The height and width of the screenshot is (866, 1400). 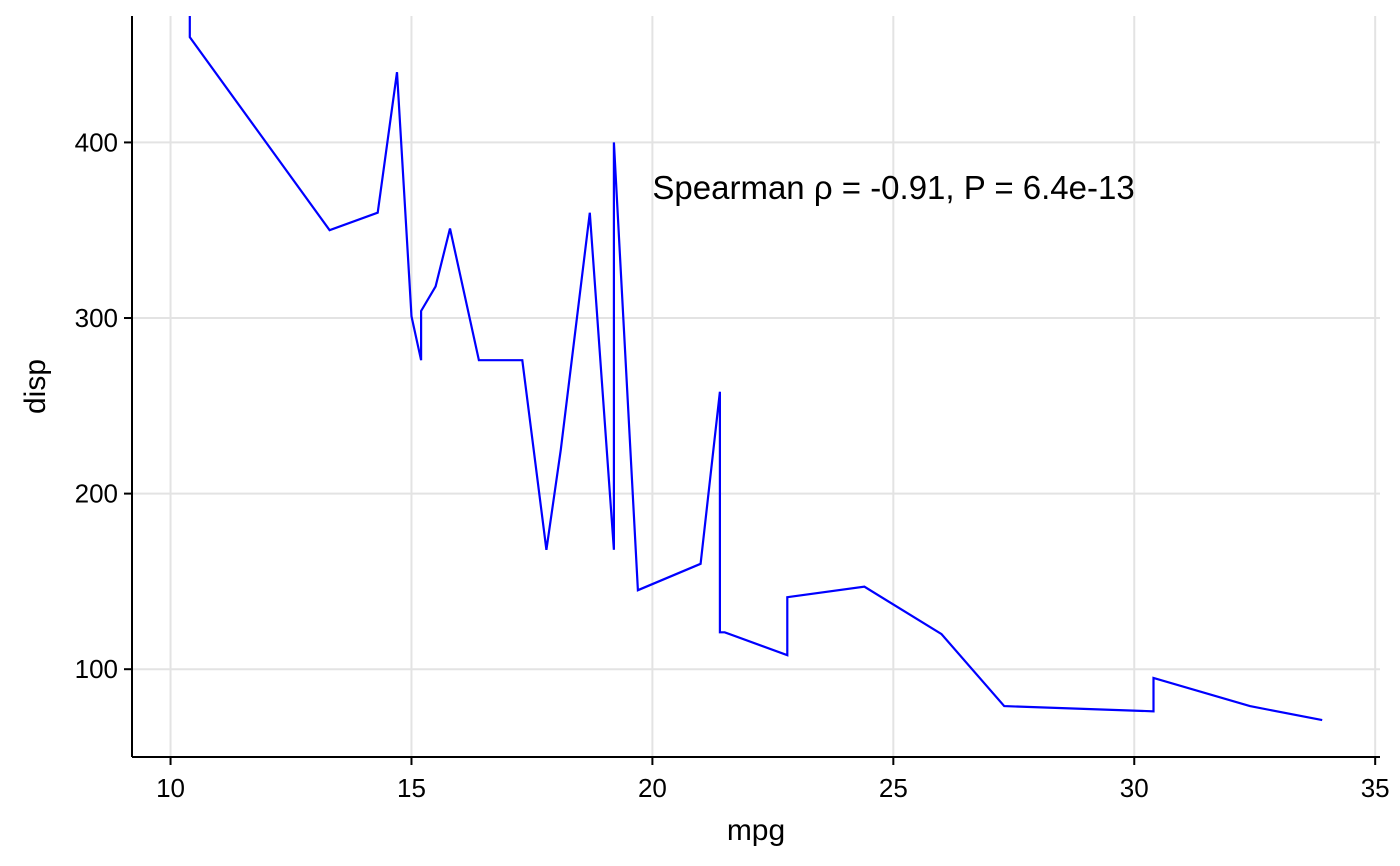 What do you see at coordinates (96, 318) in the screenshot?
I see `y-tick-label: 300` at bounding box center [96, 318].